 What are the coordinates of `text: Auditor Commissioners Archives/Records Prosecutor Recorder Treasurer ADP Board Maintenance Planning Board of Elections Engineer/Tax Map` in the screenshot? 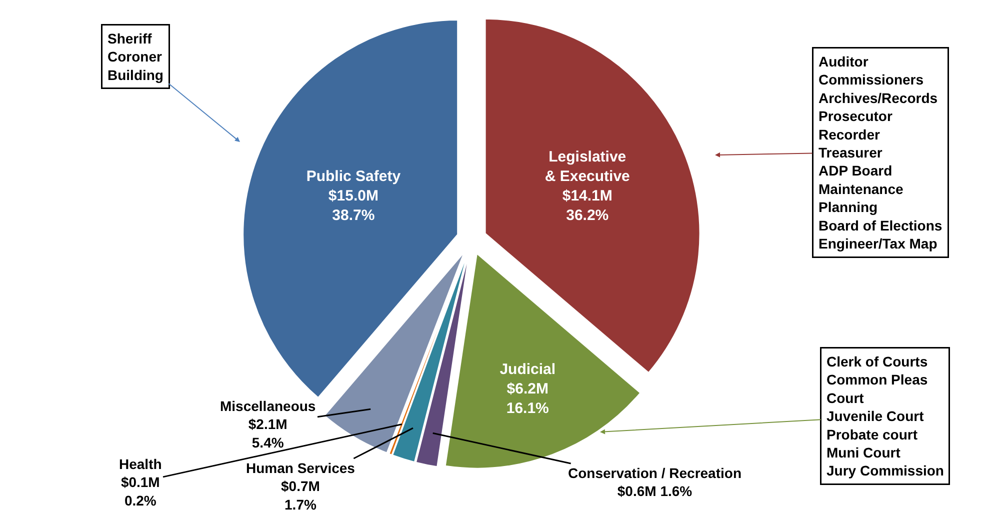 It's located at (880, 153).